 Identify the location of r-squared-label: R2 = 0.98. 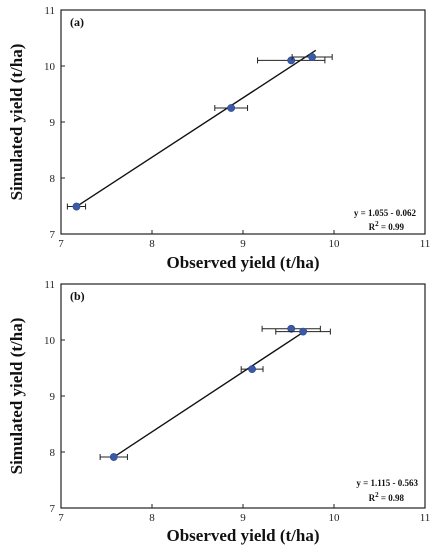
(387, 497).